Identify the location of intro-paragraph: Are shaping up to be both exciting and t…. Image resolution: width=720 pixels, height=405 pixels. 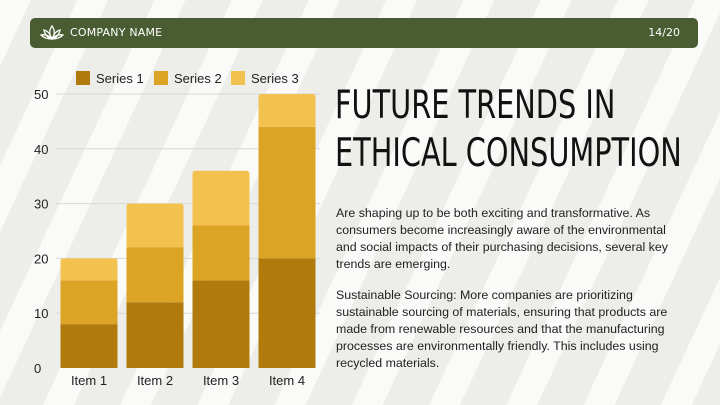
(502, 238).